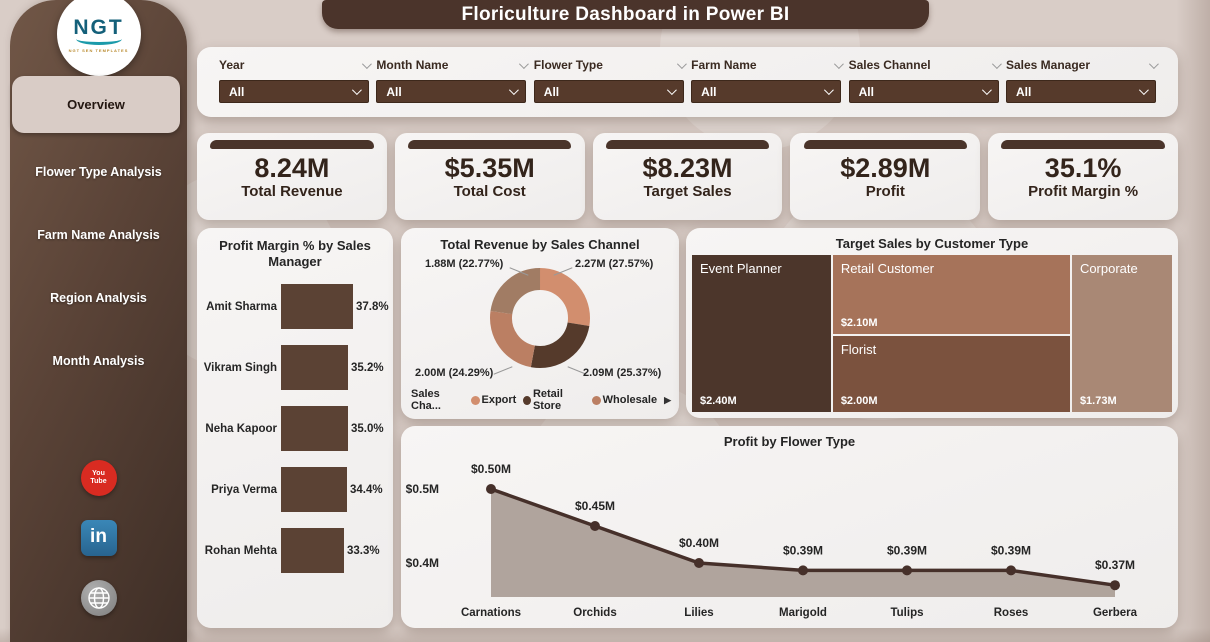 The width and height of the screenshot is (1210, 642). I want to click on x-axis-label: Lilies, so click(698, 613).